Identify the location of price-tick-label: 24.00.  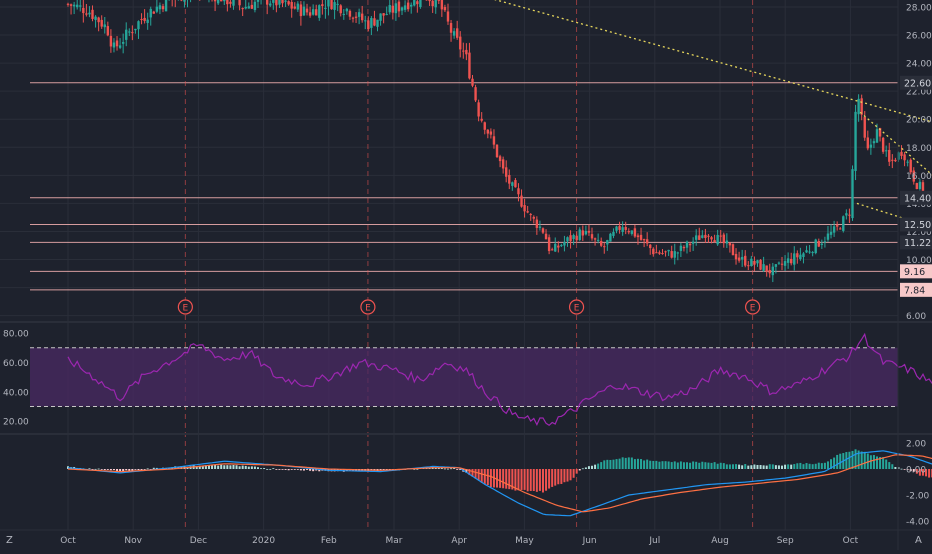
(919, 65).